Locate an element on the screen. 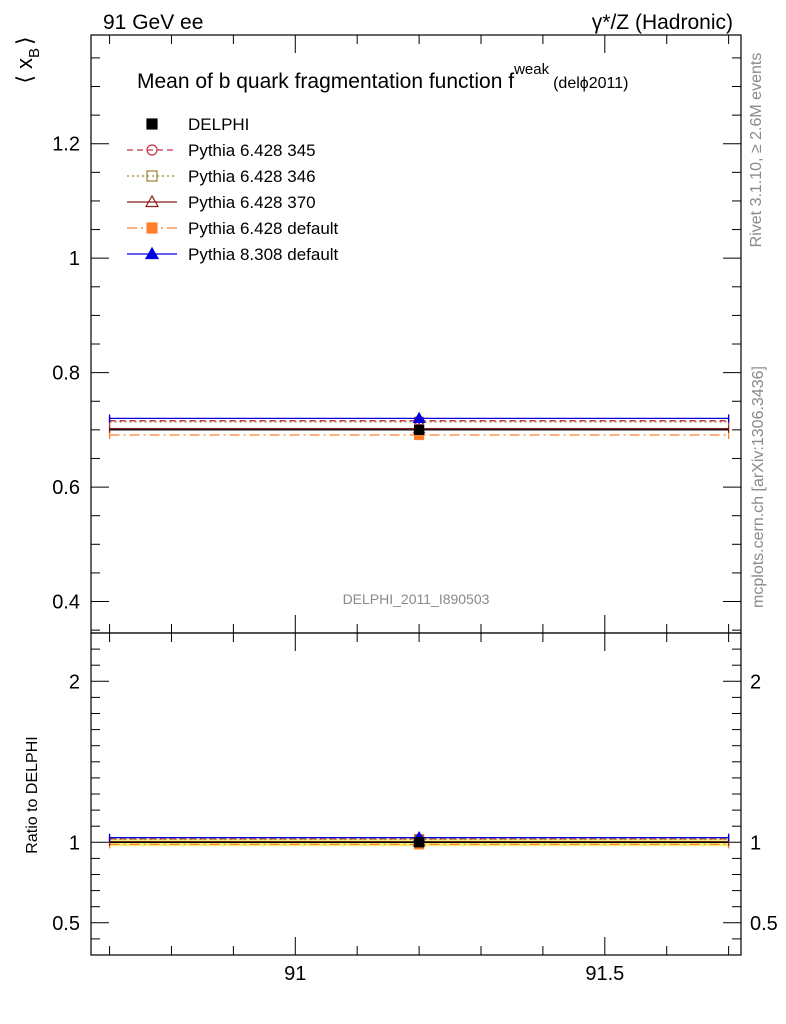  ratio-y-tick-label: 1 is located at coordinates (74, 843).